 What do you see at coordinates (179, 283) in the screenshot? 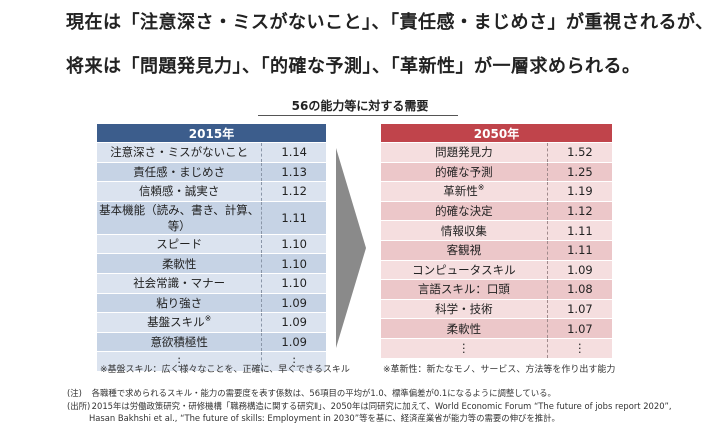
I see `skill-name: 社会常識・マナー` at bounding box center [179, 283].